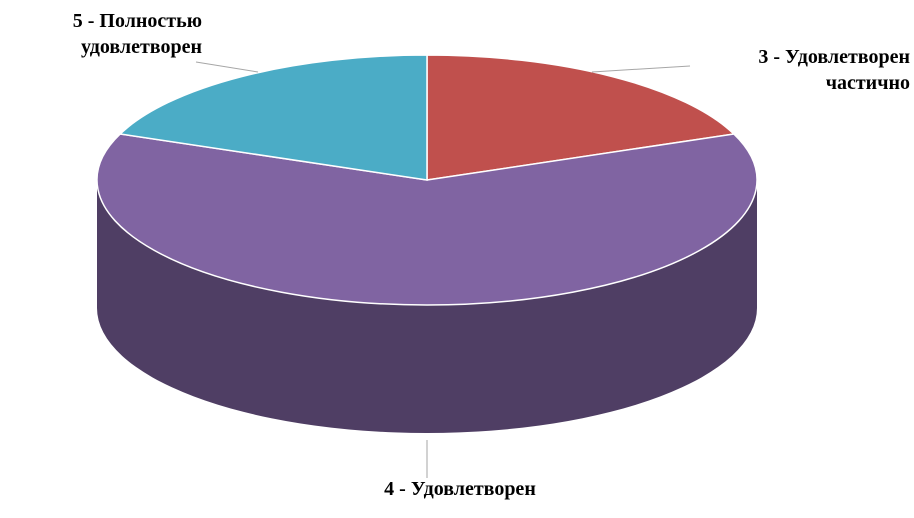 The image size is (914, 518). Describe the element at coordinates (460, 489) in the screenshot. I see `slice-label: 4 - Удовлетворен` at that location.